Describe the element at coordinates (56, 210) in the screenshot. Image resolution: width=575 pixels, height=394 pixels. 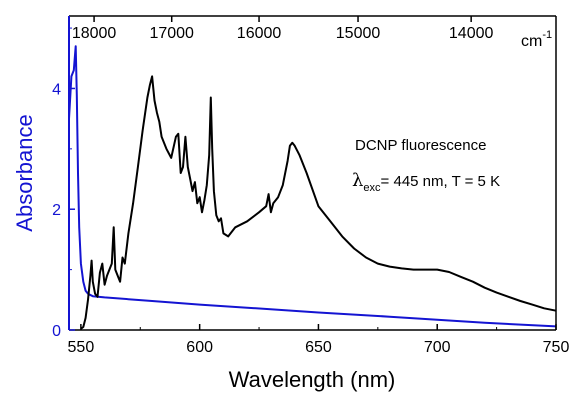
I see `y-tick-label: 2` at that location.